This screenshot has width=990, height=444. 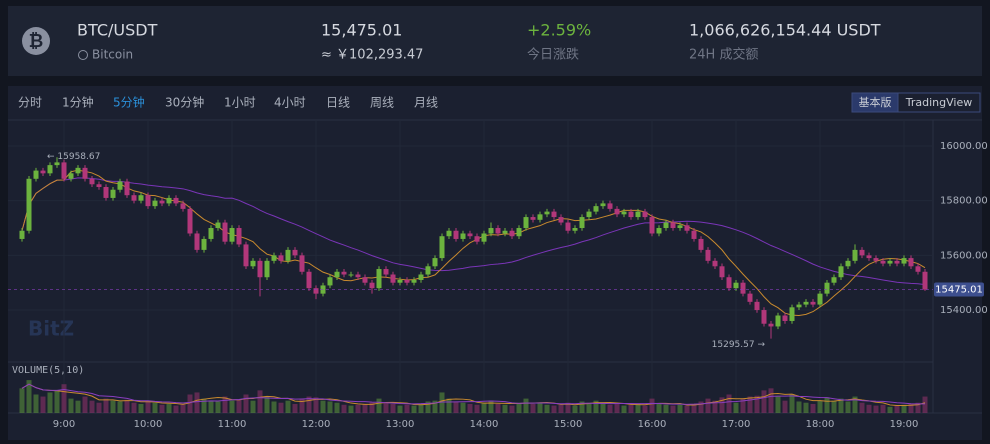 I want to click on interval-tab: 月线, so click(x=426, y=103).